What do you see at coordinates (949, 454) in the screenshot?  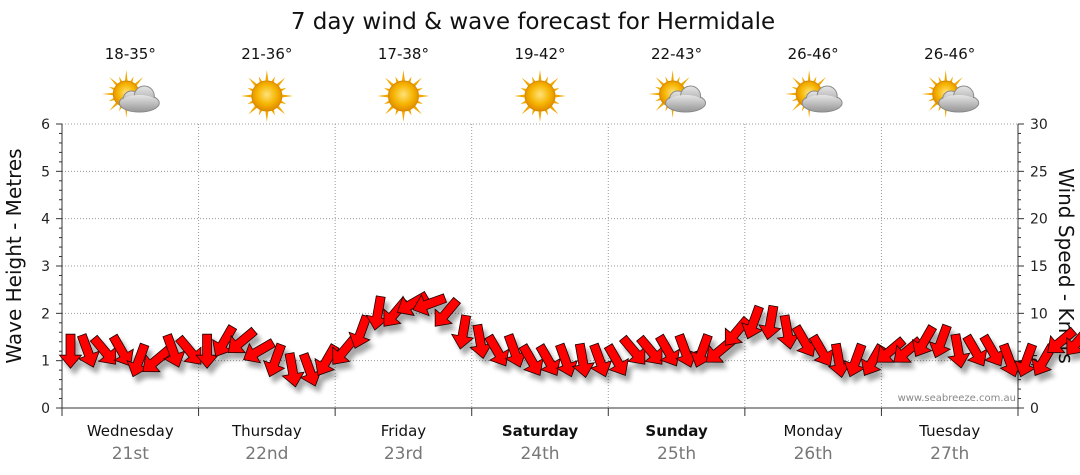 I see `day-date-label: 27th` at bounding box center [949, 454].